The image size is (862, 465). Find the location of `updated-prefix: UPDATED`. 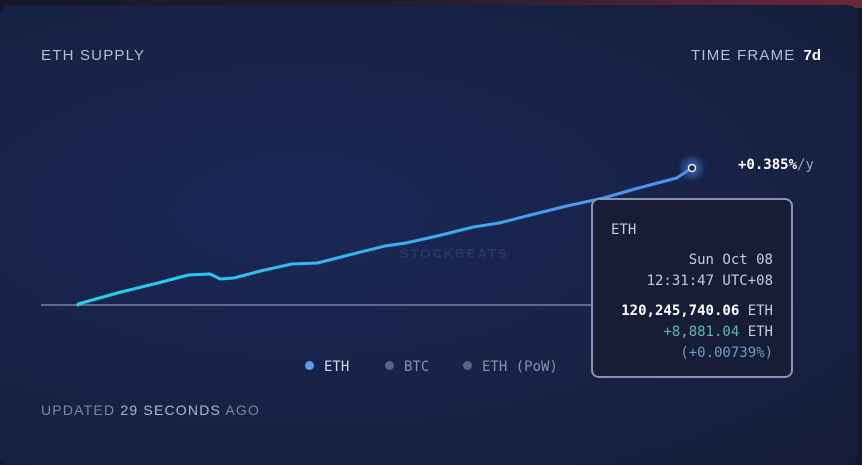

updated-prefix: UPDATED is located at coordinates (78, 410).